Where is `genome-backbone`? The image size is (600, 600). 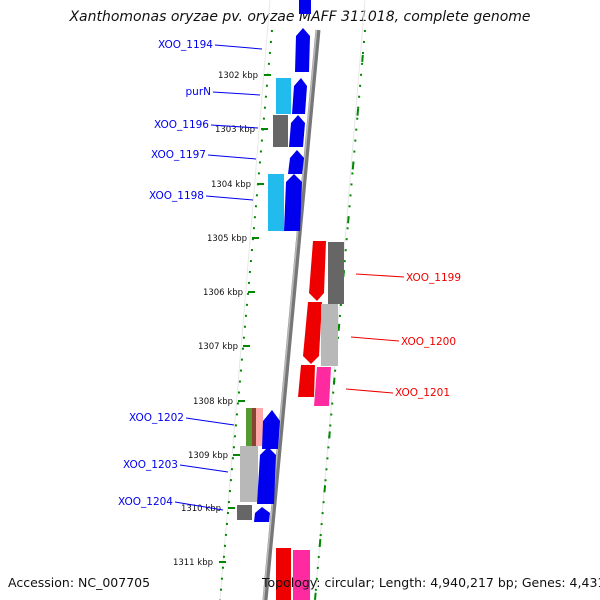
genome-backbone is located at coordinates (291, 314).